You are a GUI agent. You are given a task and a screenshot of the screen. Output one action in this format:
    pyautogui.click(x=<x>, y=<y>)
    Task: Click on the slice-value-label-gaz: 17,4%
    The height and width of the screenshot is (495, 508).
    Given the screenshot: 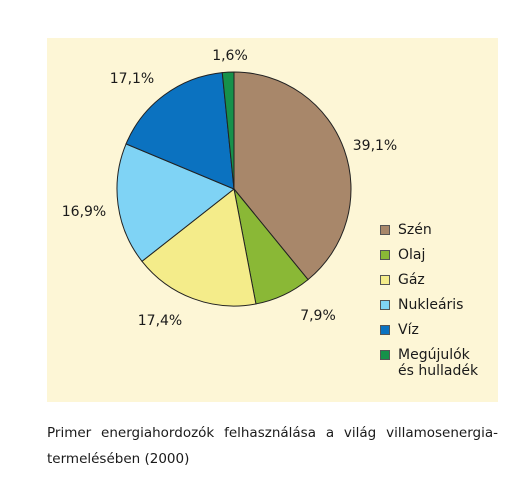 What is the action you would take?
    pyautogui.click(x=160, y=321)
    